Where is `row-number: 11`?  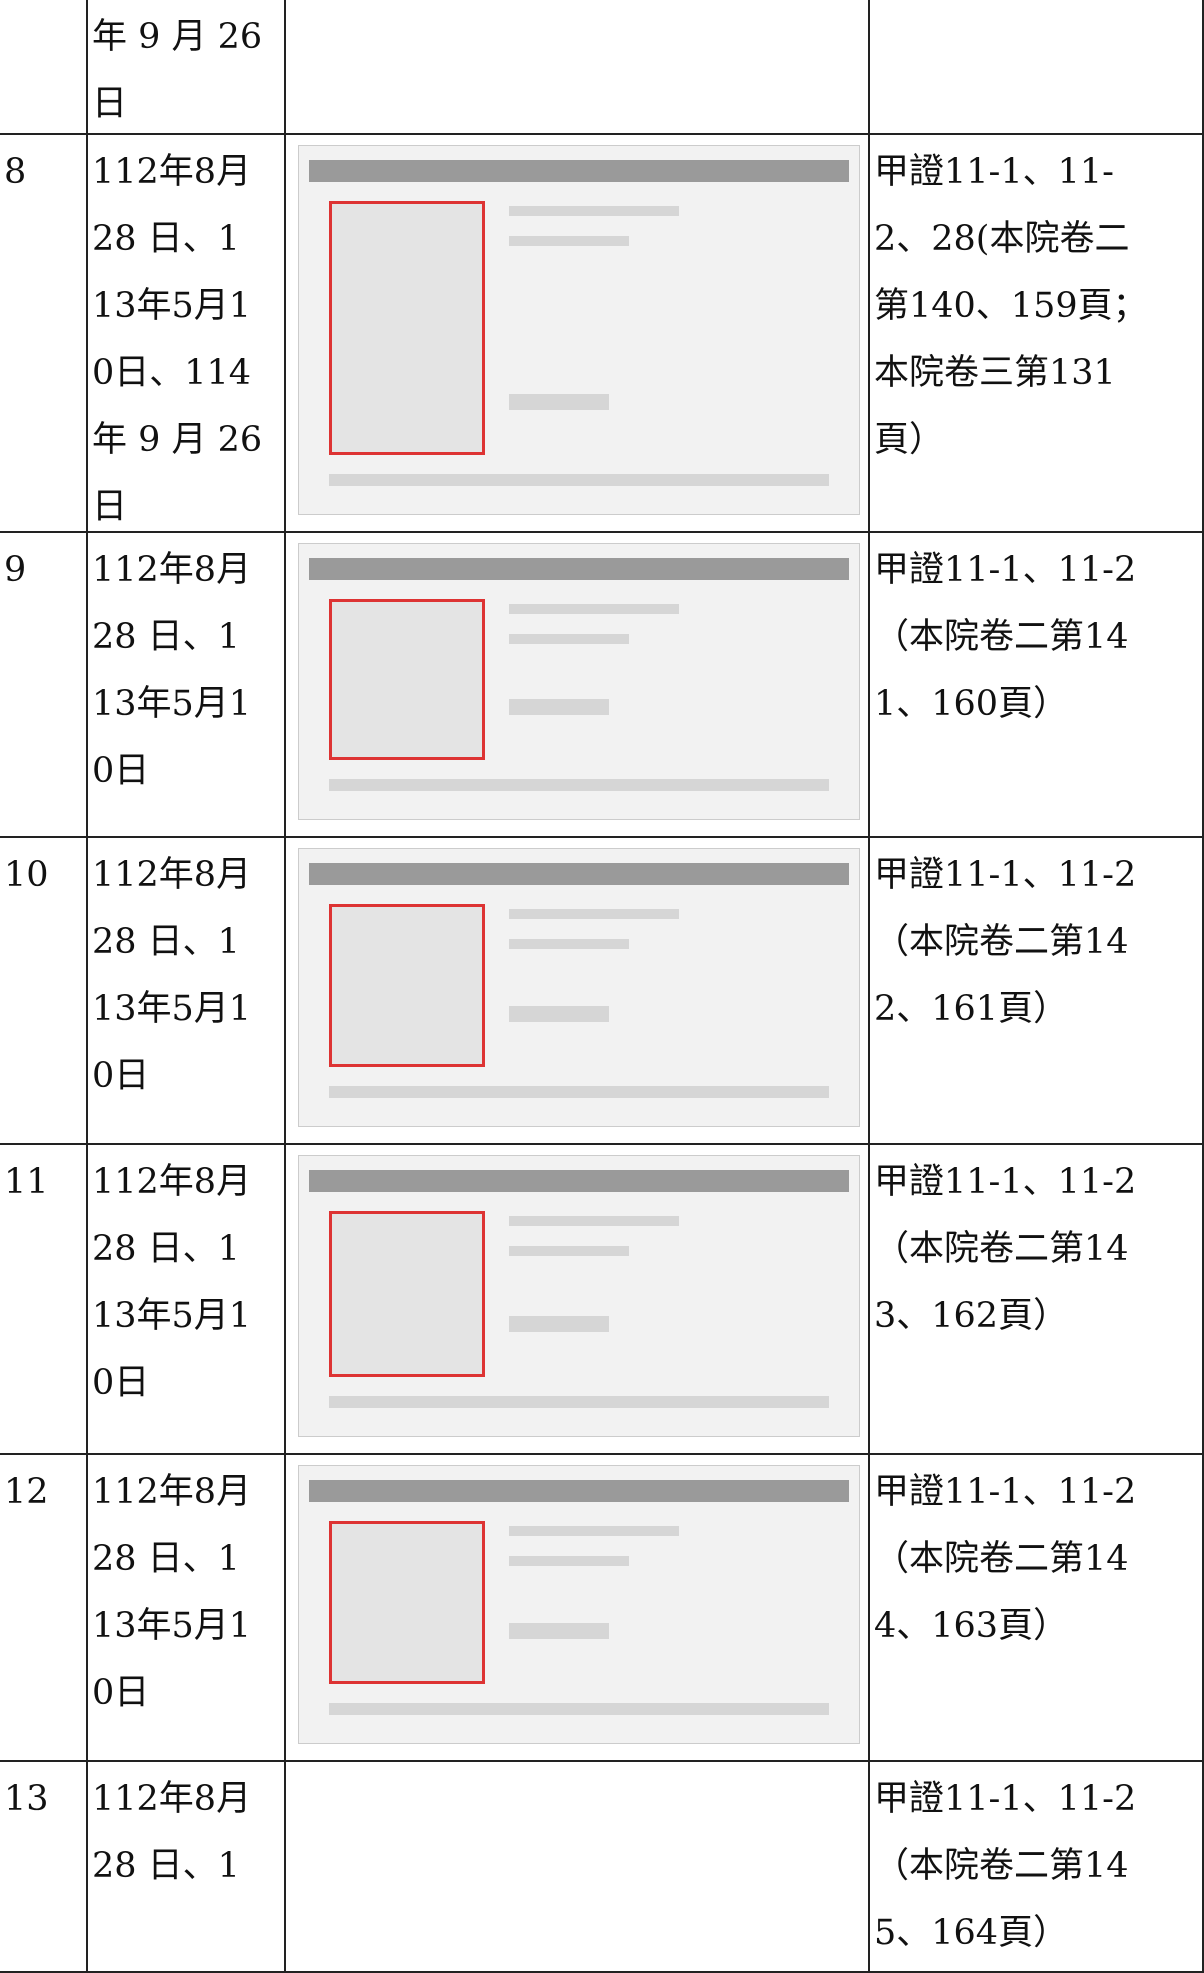
row-number: 11 is located at coordinates (26, 1182).